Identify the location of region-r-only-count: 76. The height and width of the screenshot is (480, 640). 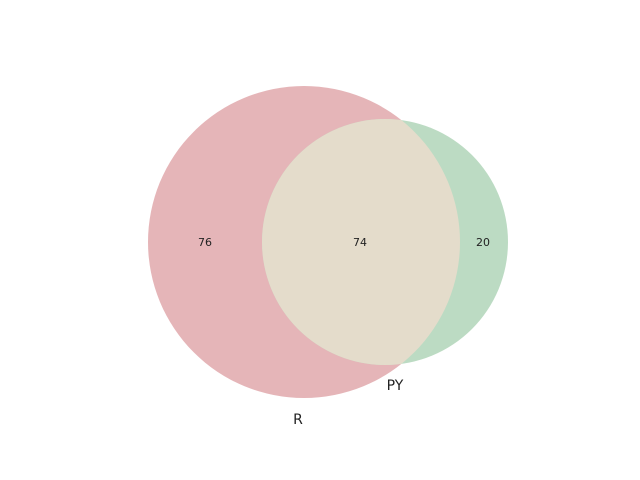
(205, 242).